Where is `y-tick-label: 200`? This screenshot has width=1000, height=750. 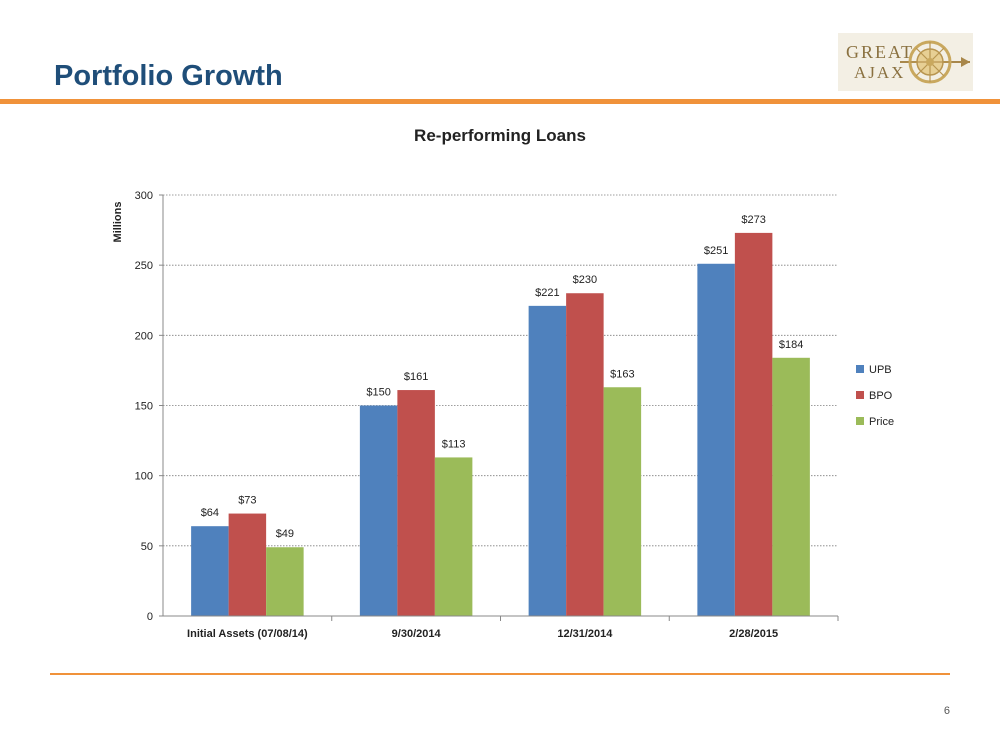
y-tick-label: 200 is located at coordinates (144, 336).